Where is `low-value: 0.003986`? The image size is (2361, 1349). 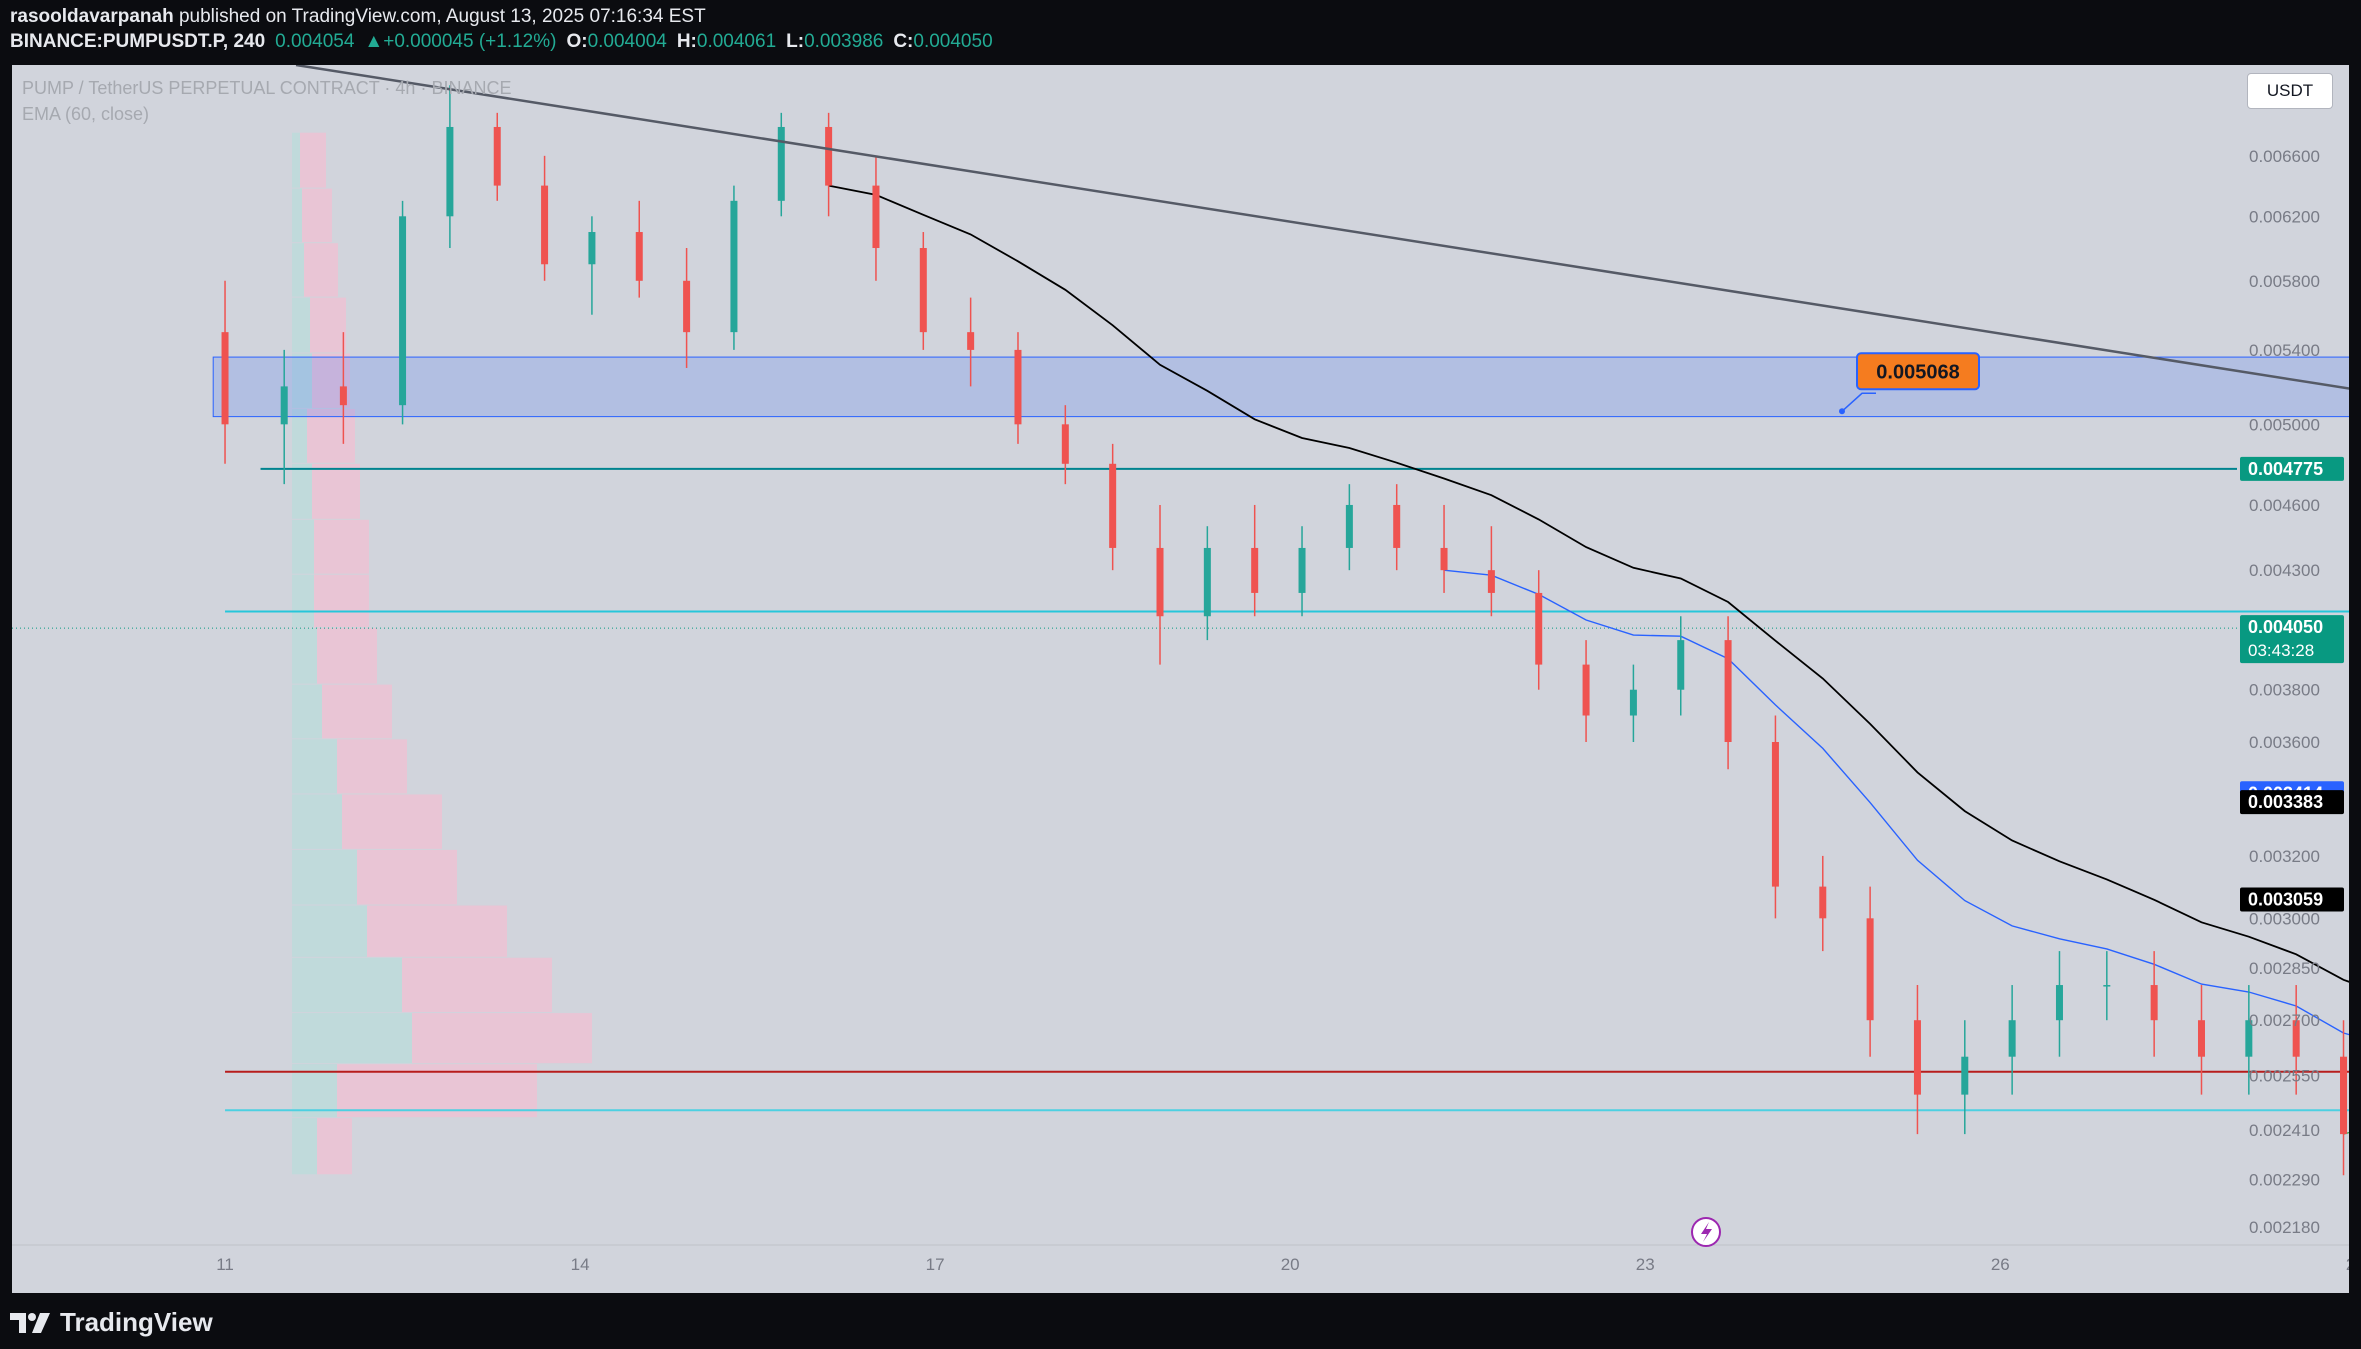 low-value: 0.003986 is located at coordinates (844, 41).